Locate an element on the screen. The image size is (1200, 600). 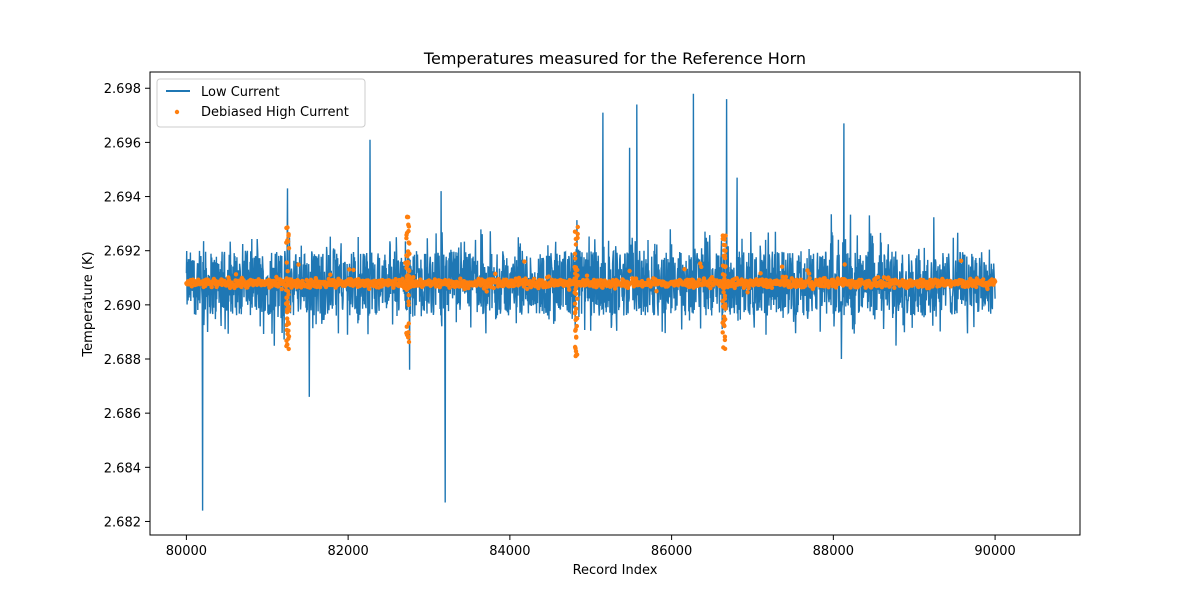
y-tick-label: 2.682 is located at coordinates (122, 522).